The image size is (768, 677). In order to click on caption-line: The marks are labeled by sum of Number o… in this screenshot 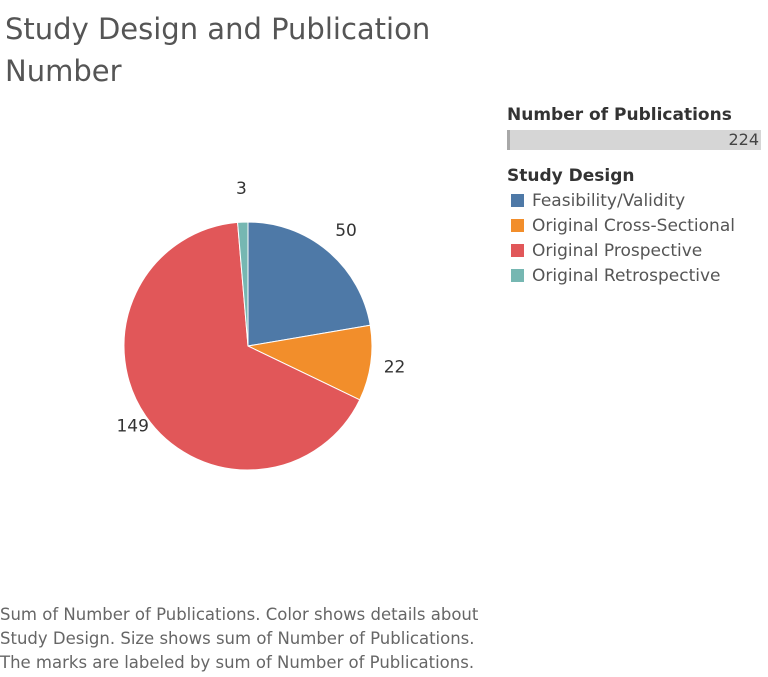, I will do `click(237, 662)`.